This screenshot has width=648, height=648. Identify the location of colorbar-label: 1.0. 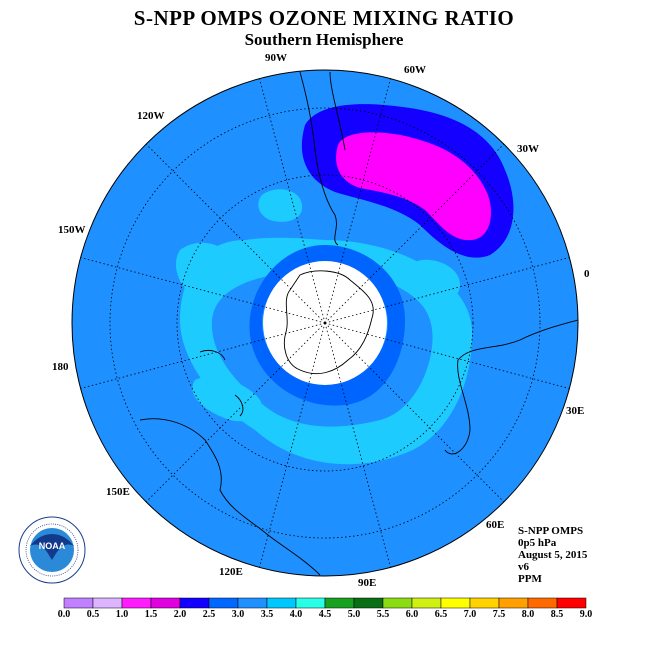
(122, 614).